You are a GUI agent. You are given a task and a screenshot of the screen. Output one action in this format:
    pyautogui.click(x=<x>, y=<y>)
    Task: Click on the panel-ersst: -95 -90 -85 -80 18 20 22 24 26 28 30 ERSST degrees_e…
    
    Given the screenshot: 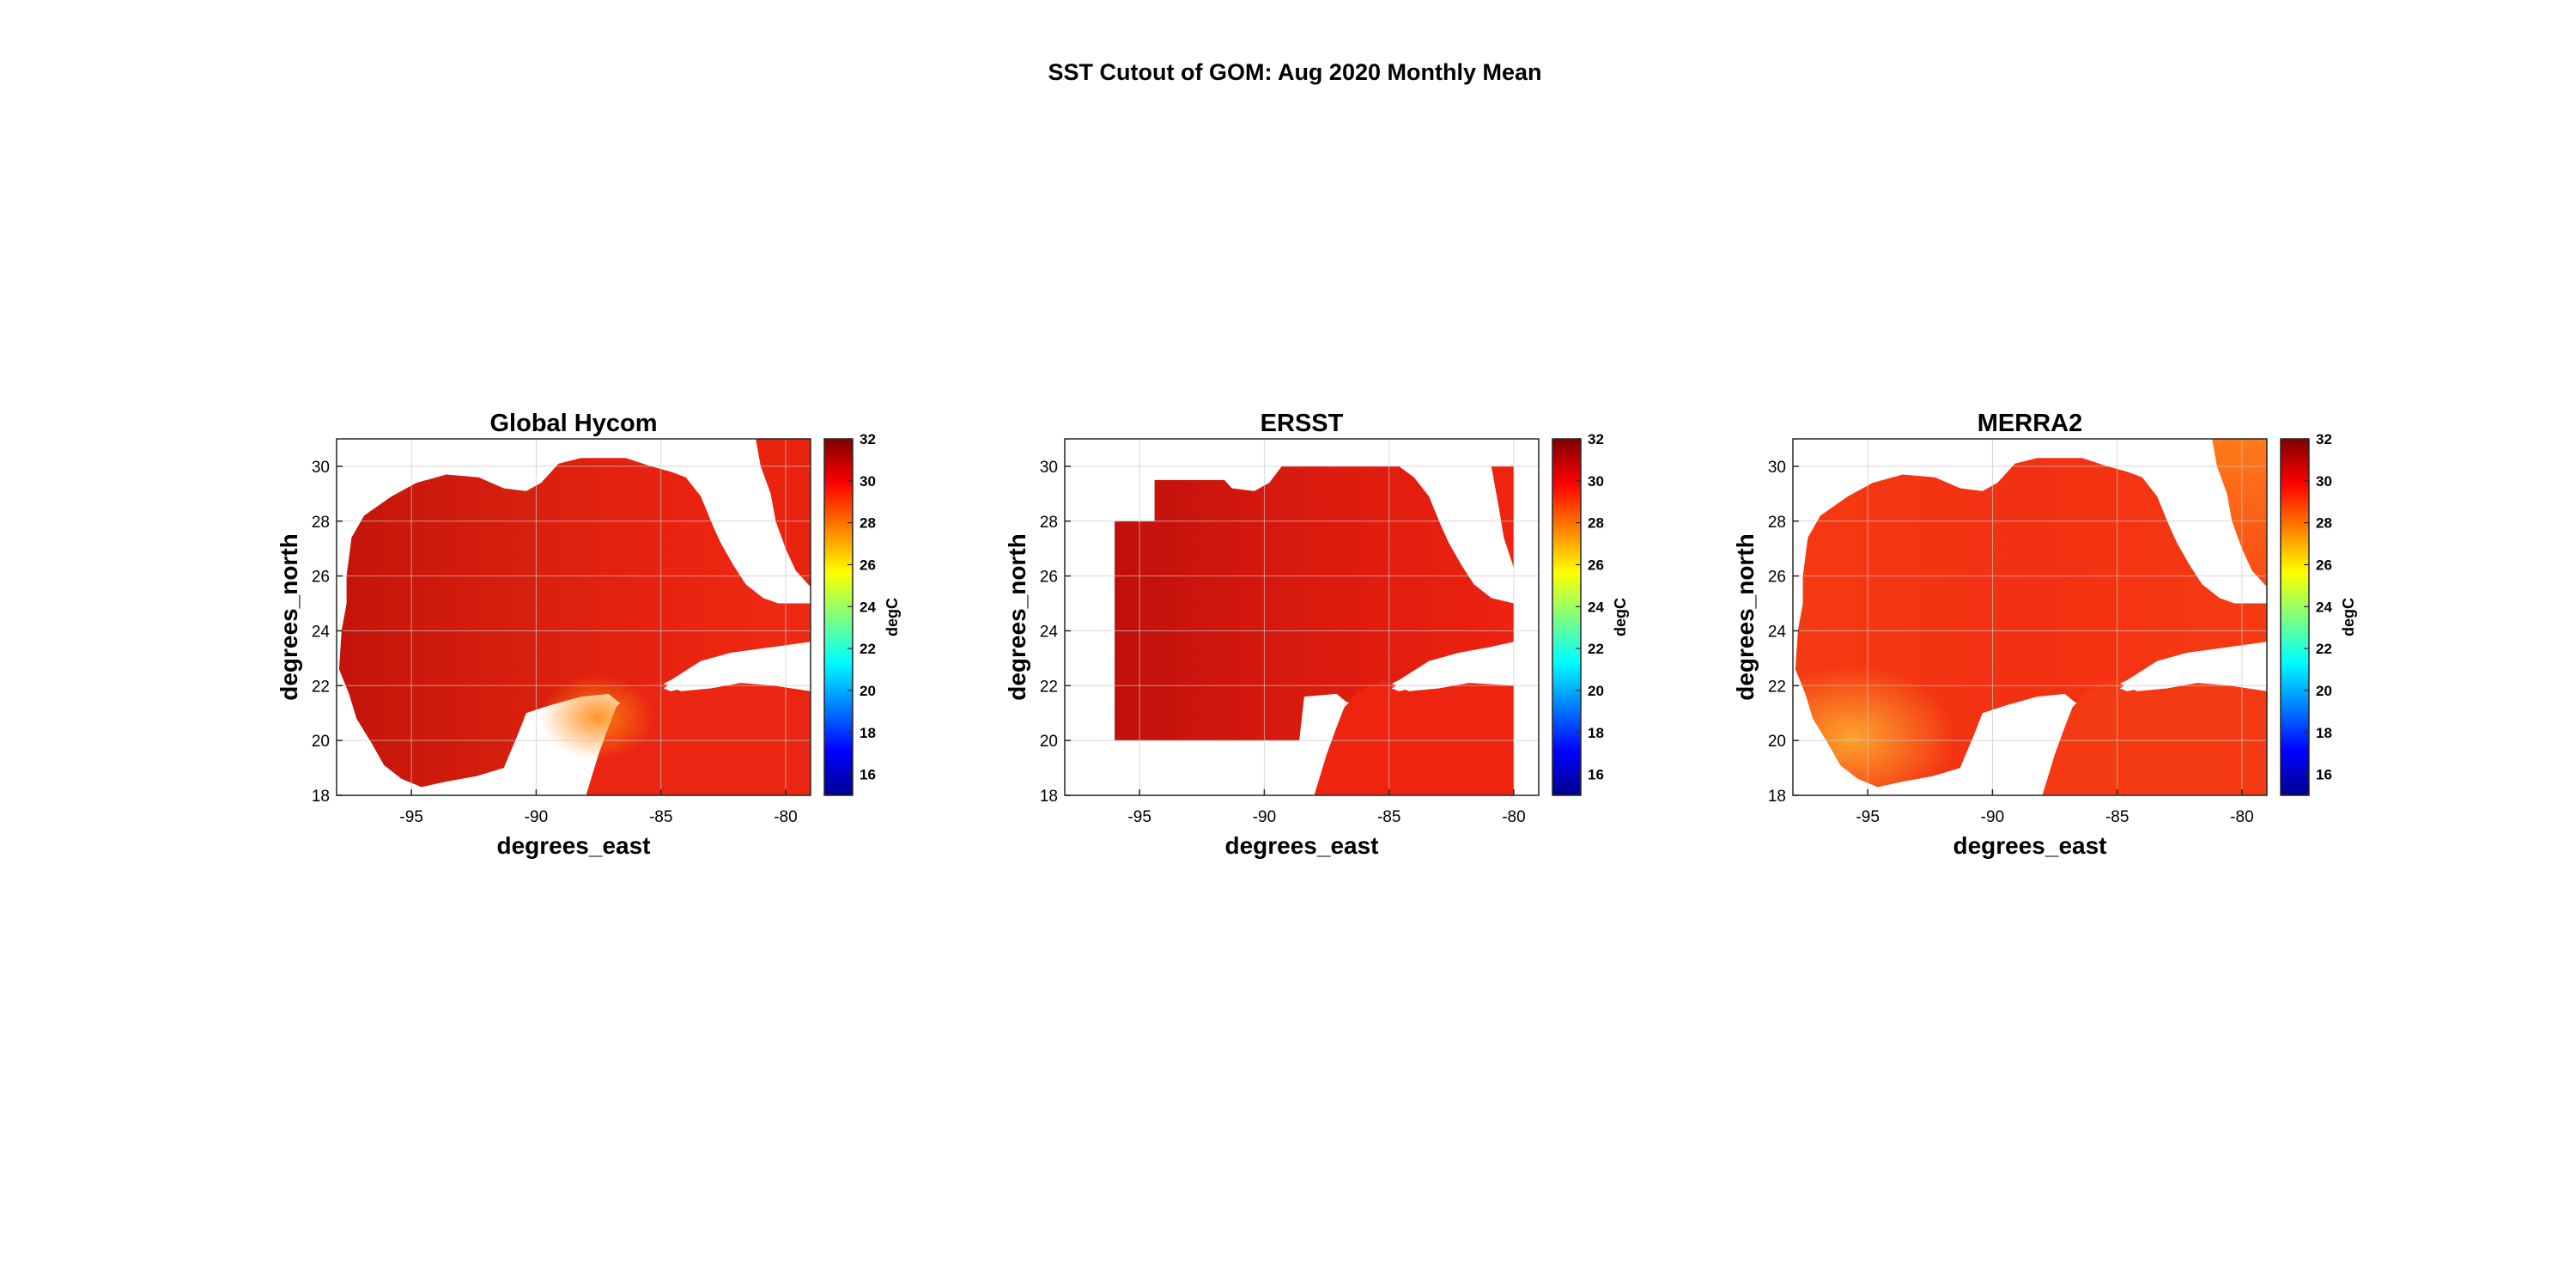 What is the action you would take?
    pyautogui.click(x=1316, y=634)
    